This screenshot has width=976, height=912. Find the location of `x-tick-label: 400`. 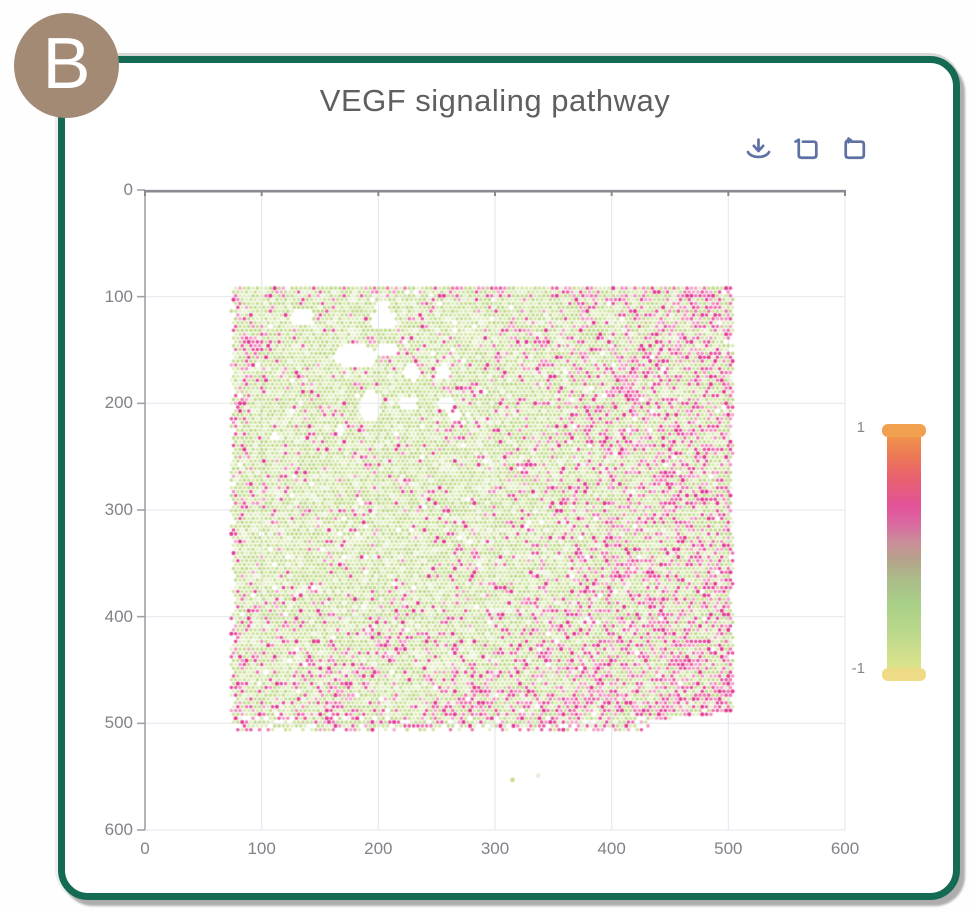

x-tick-label: 400 is located at coordinates (611, 848).